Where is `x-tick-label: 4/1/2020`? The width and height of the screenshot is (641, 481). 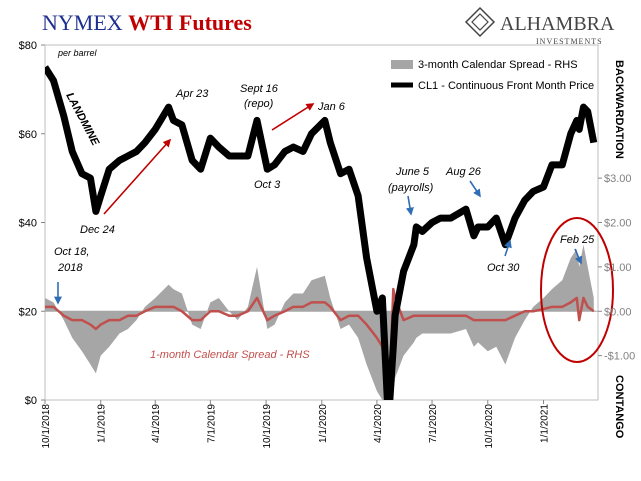
x-tick-label: 4/1/2020 is located at coordinates (378, 423).